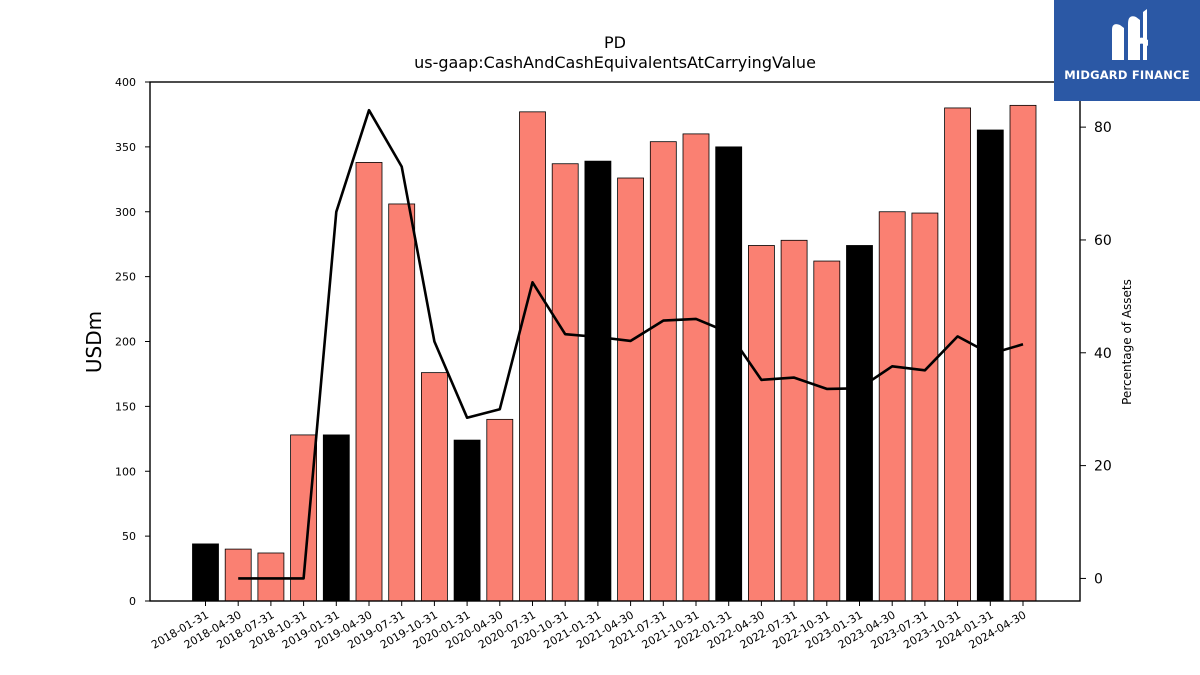 This screenshot has width=1200, height=675. I want to click on brand-logo: MIDGARD FINANCE, so click(1127, 50).